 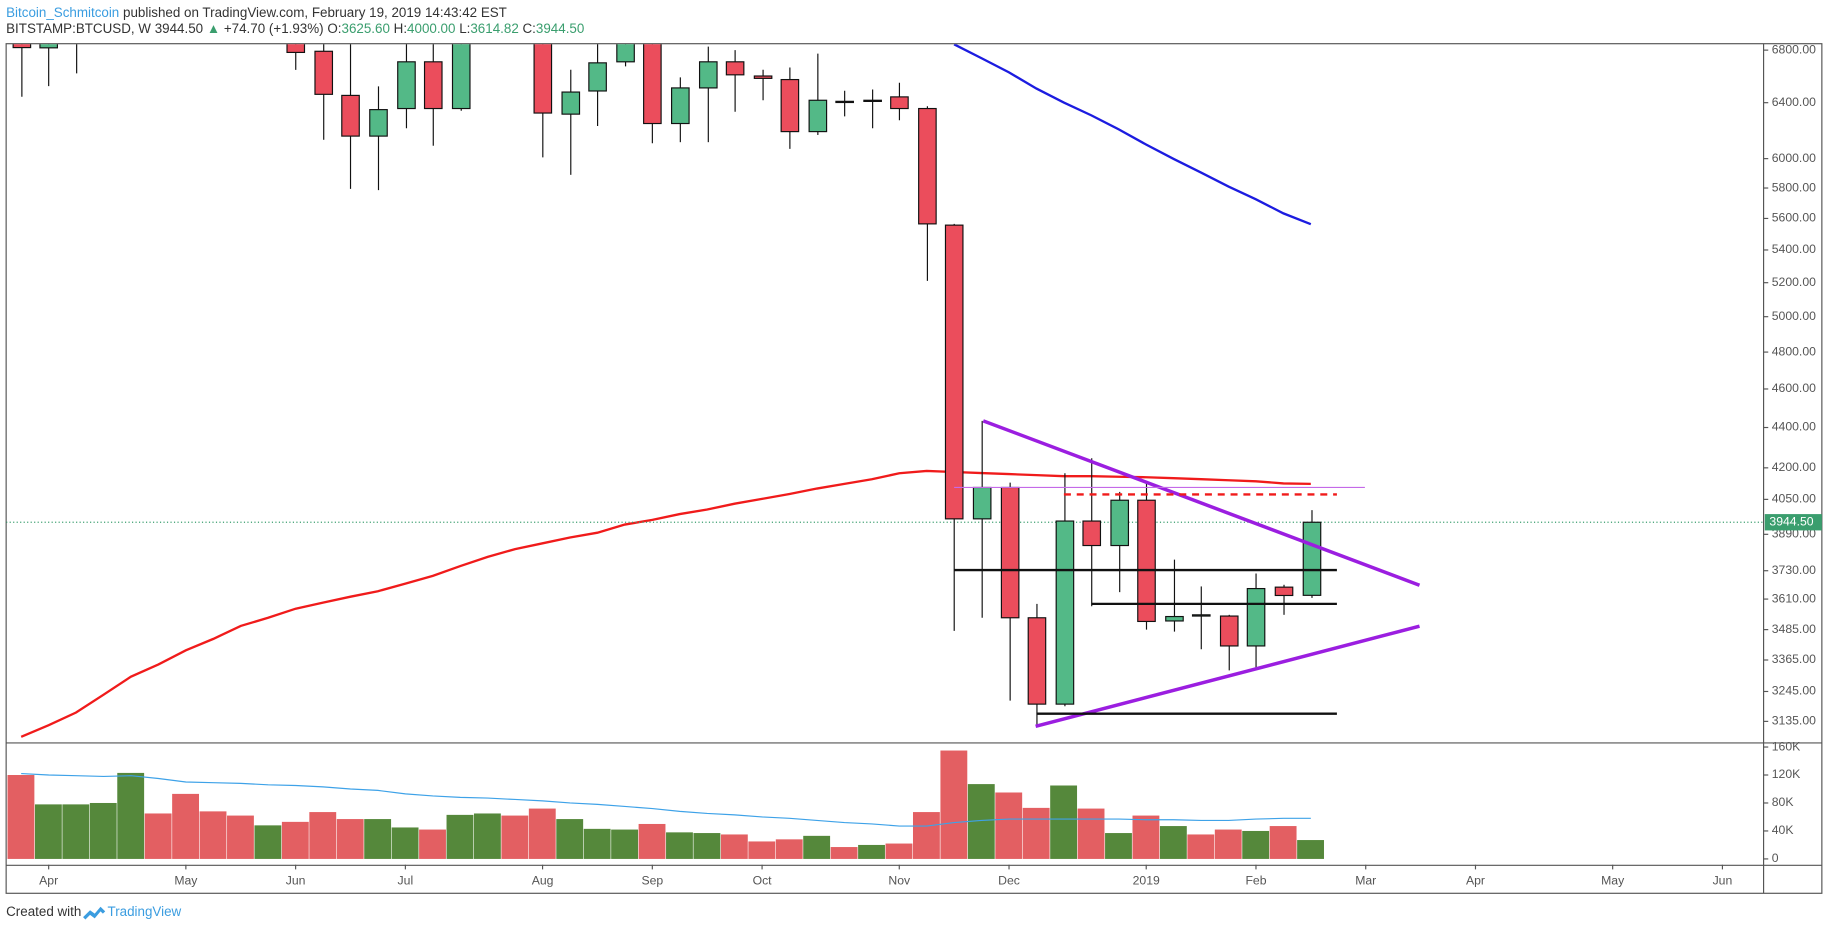 What do you see at coordinates (1794, 598) in the screenshot?
I see `y-tick-label: 3610.00` at bounding box center [1794, 598].